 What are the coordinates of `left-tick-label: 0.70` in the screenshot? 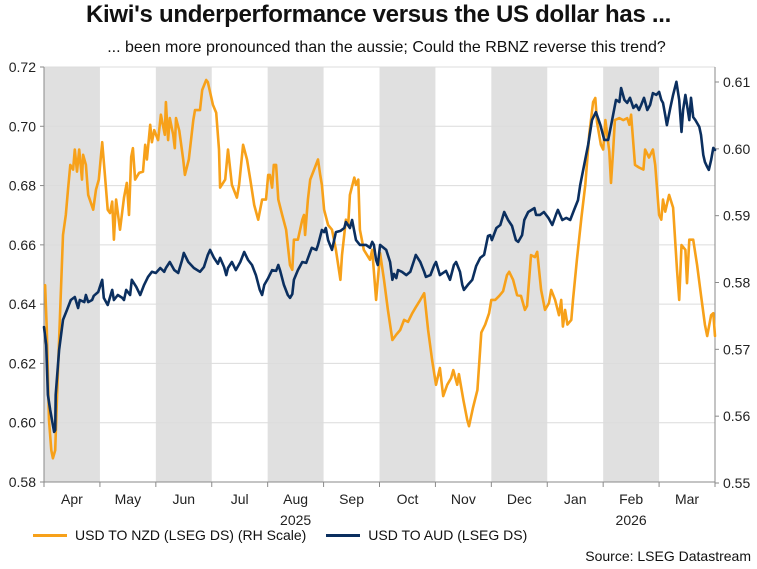 It's located at (22, 126).